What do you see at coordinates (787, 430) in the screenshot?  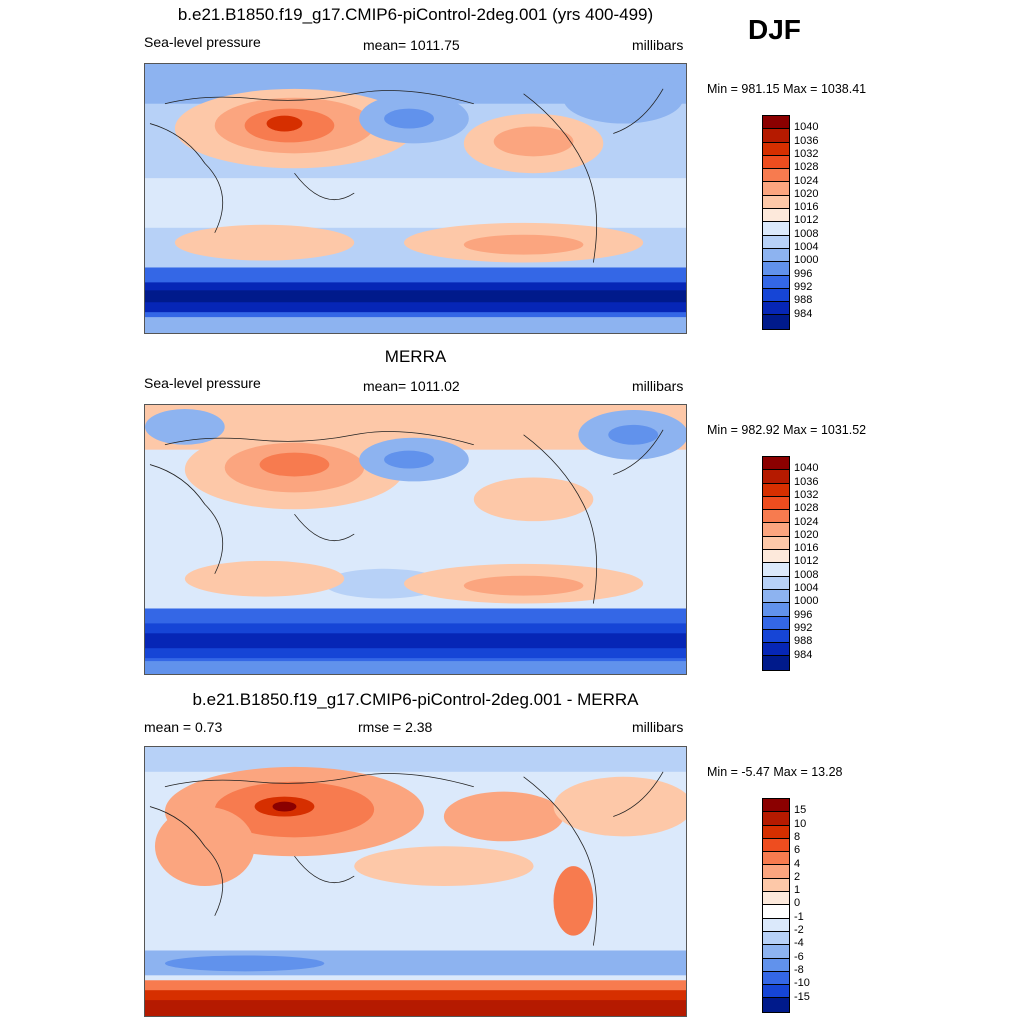 I see `panel-2-minmax: Min = 982.92 Max = 1031.52` at bounding box center [787, 430].